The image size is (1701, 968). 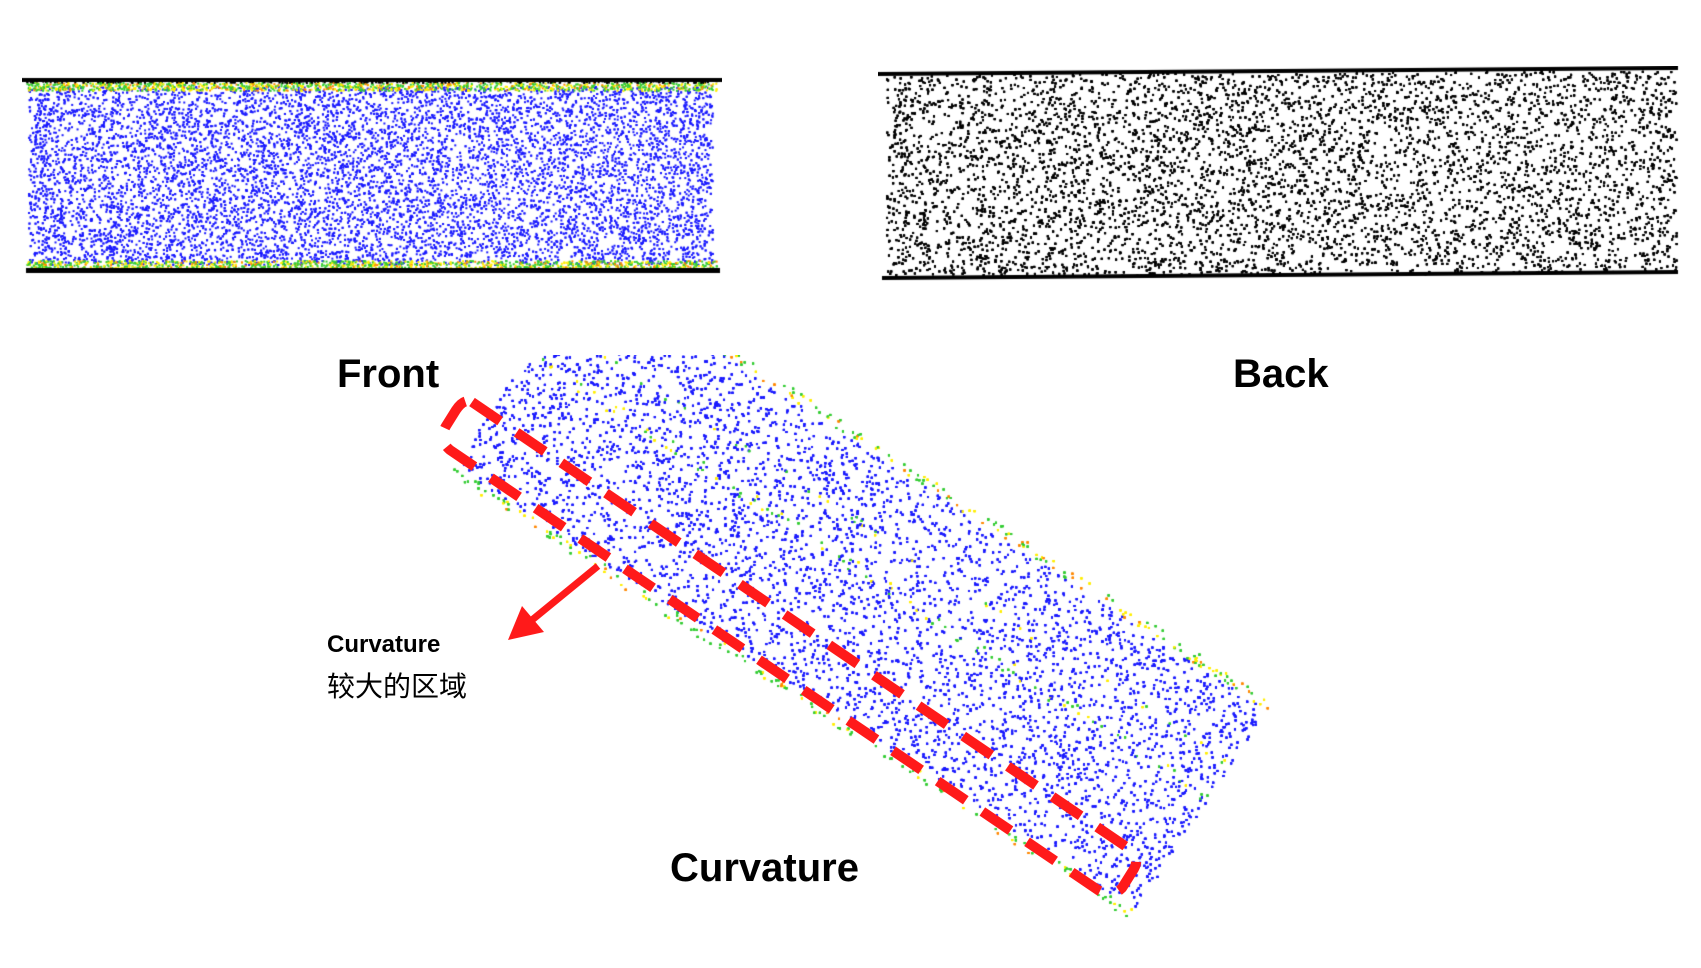 What do you see at coordinates (388, 374) in the screenshot?
I see `front-label: Front` at bounding box center [388, 374].